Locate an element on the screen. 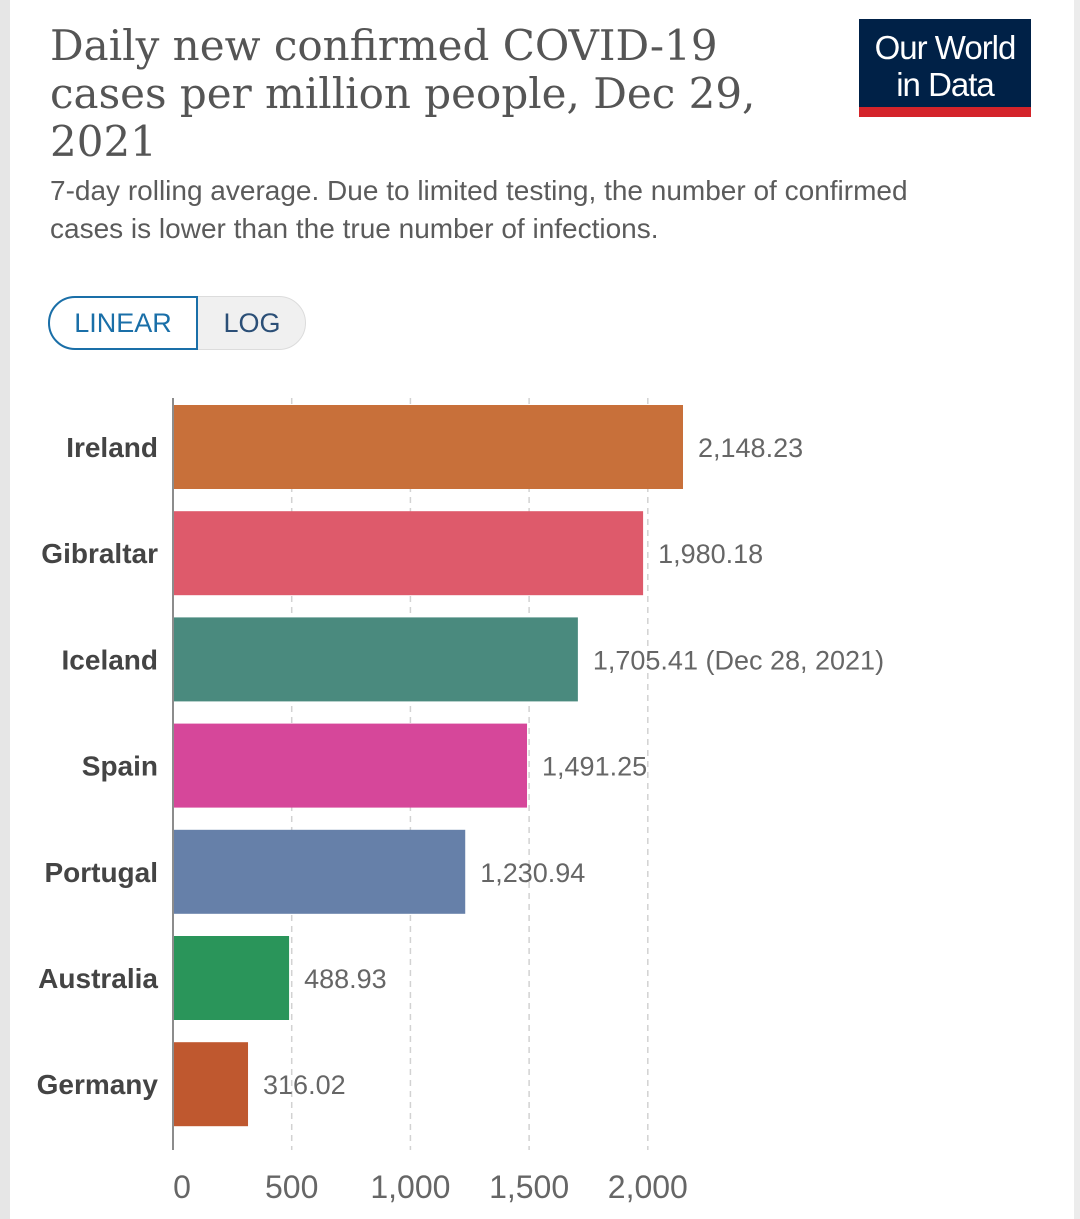  category-label-spain: Spain is located at coordinates (120, 766).